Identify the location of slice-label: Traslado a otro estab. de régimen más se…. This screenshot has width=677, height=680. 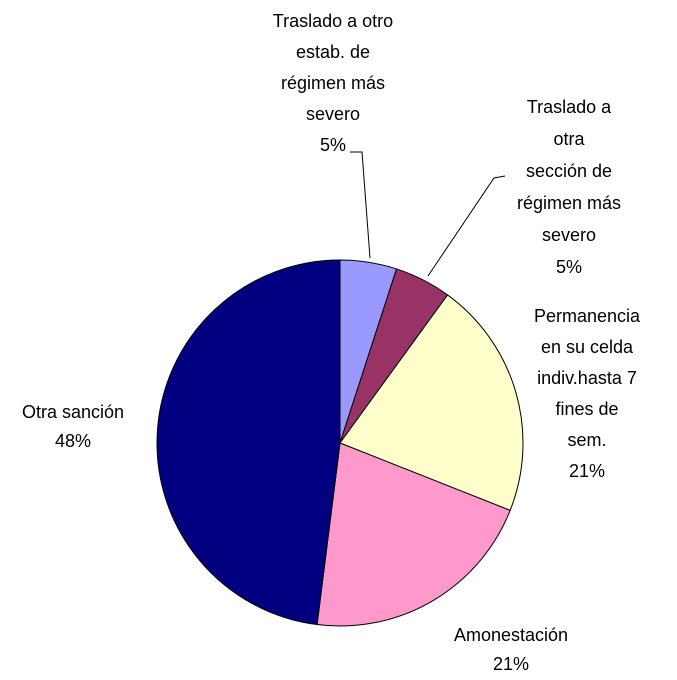
(333, 83).